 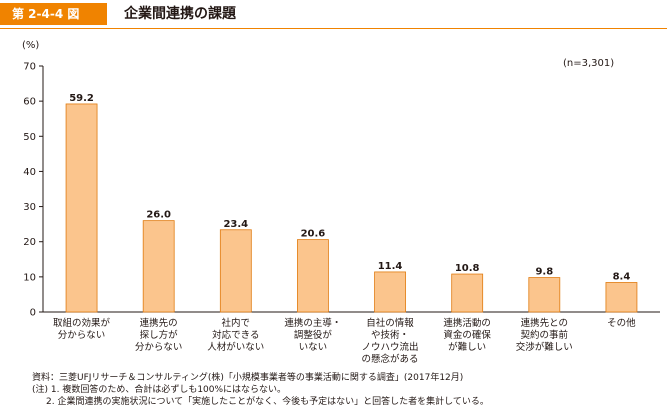 I want to click on x-category-label: 連携の主導・, so click(x=312, y=323).